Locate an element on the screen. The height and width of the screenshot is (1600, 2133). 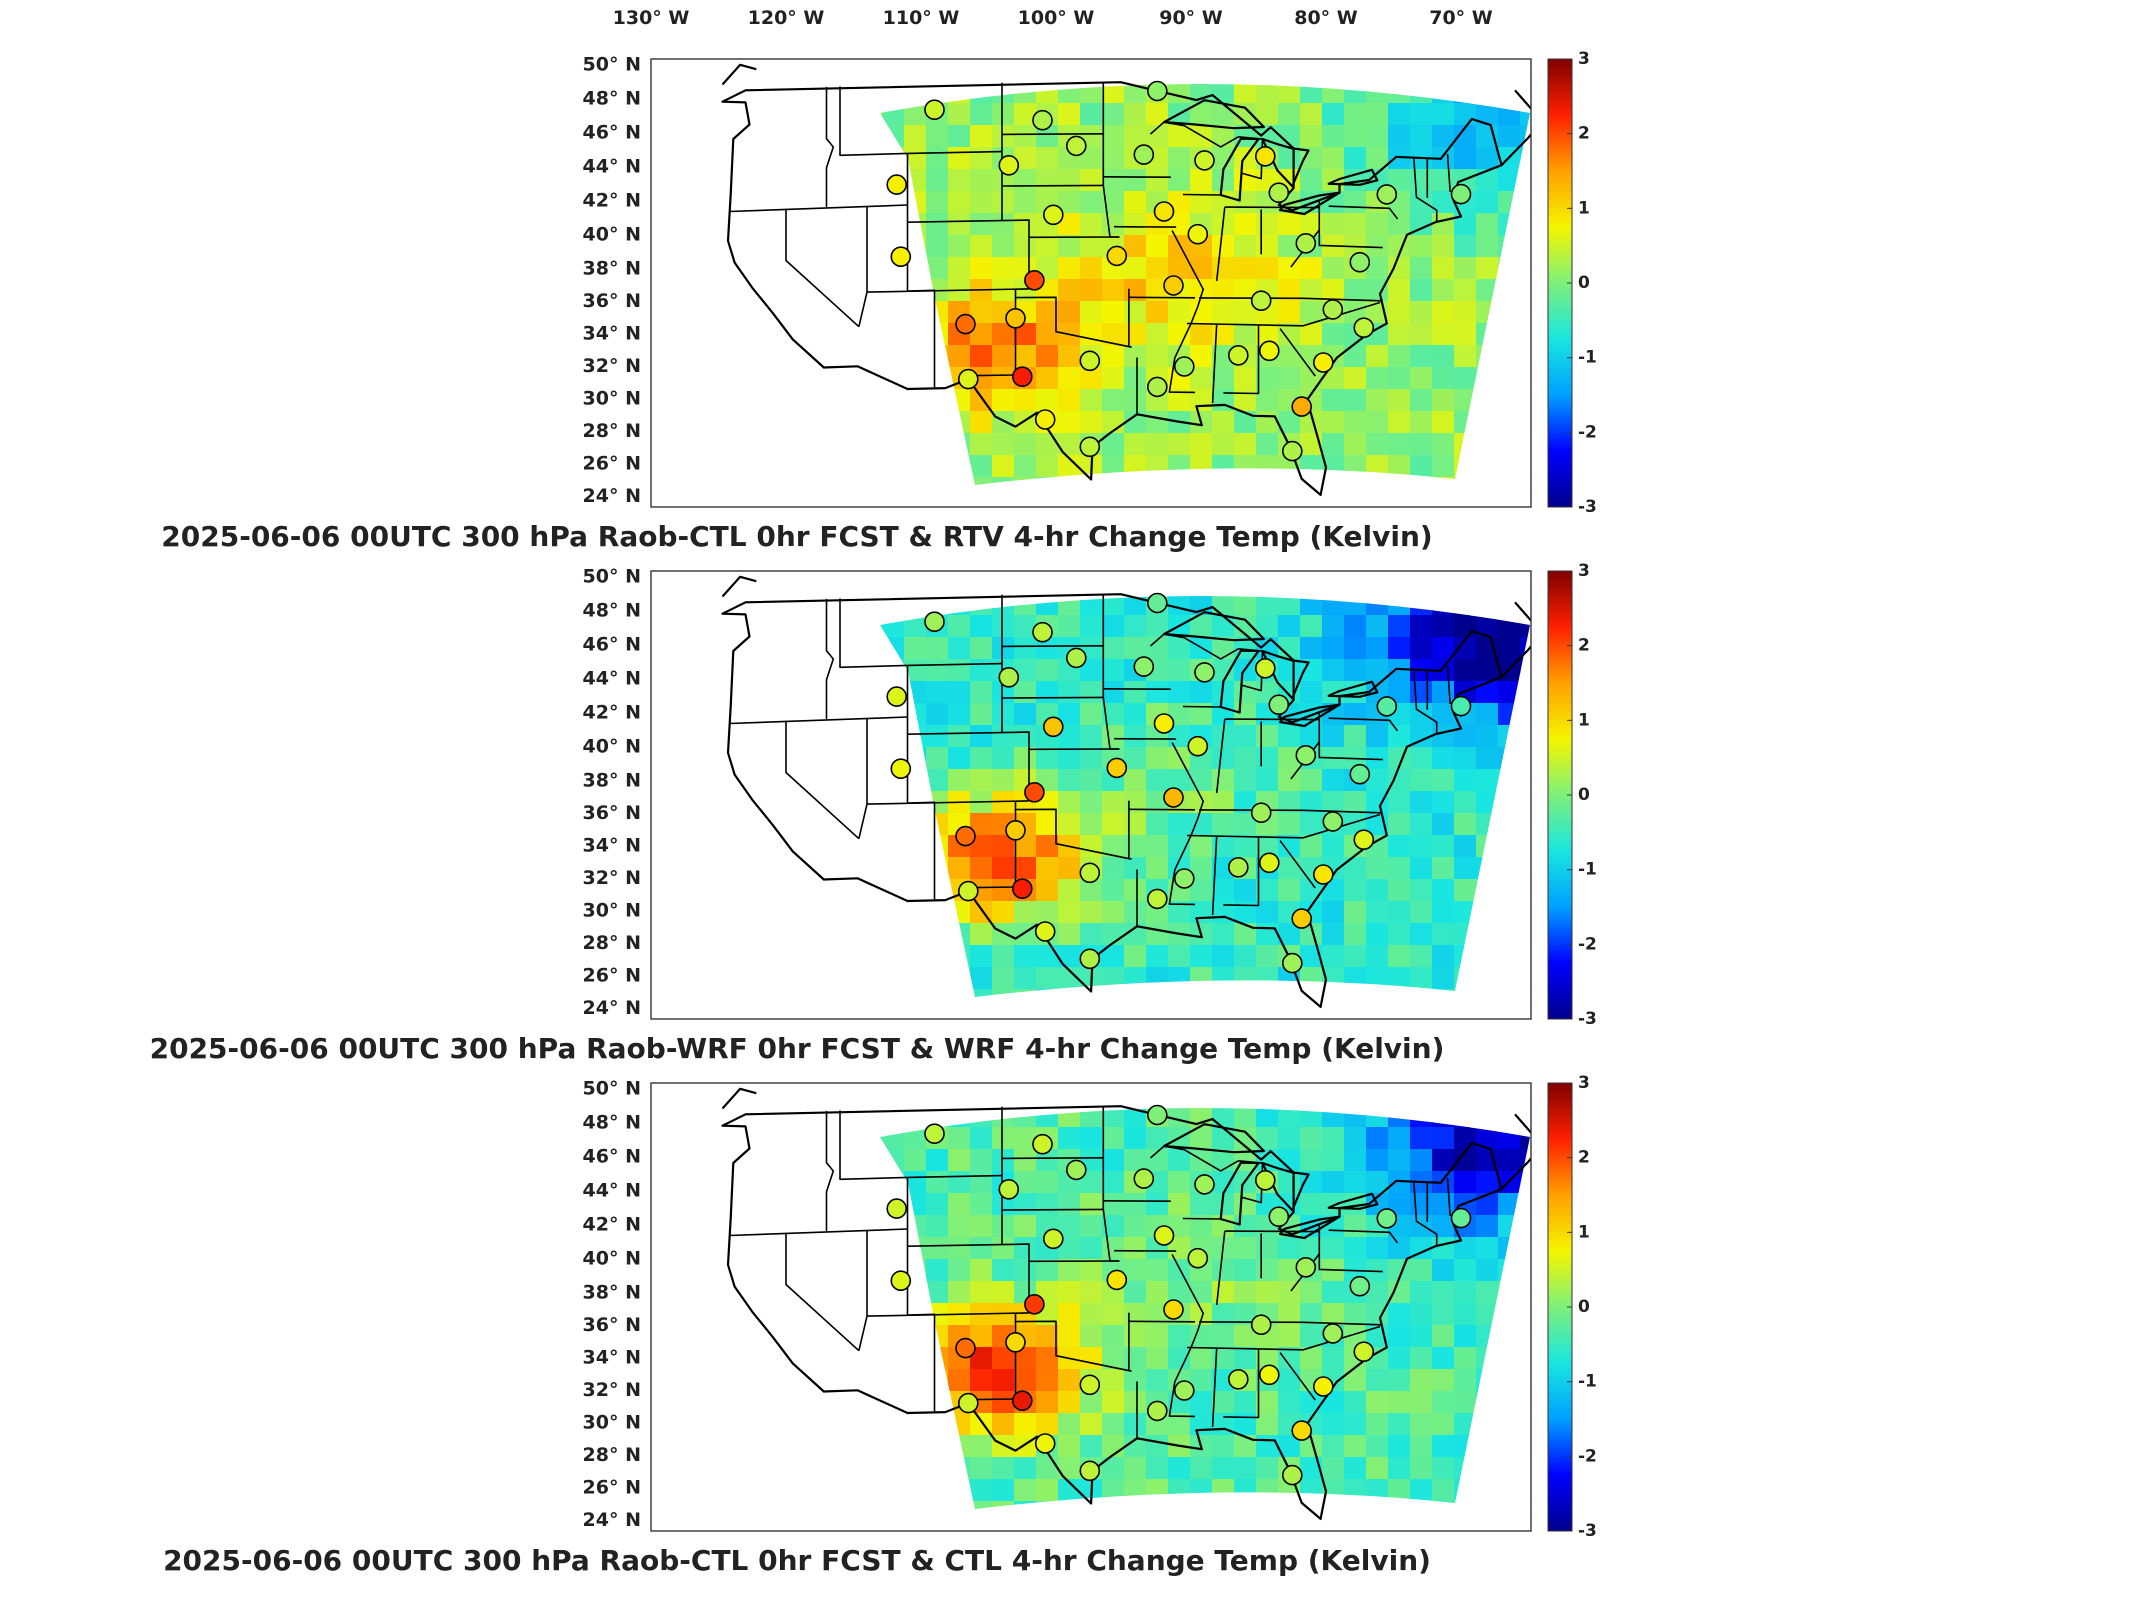
map-frame is located at coordinates (1091, 283).